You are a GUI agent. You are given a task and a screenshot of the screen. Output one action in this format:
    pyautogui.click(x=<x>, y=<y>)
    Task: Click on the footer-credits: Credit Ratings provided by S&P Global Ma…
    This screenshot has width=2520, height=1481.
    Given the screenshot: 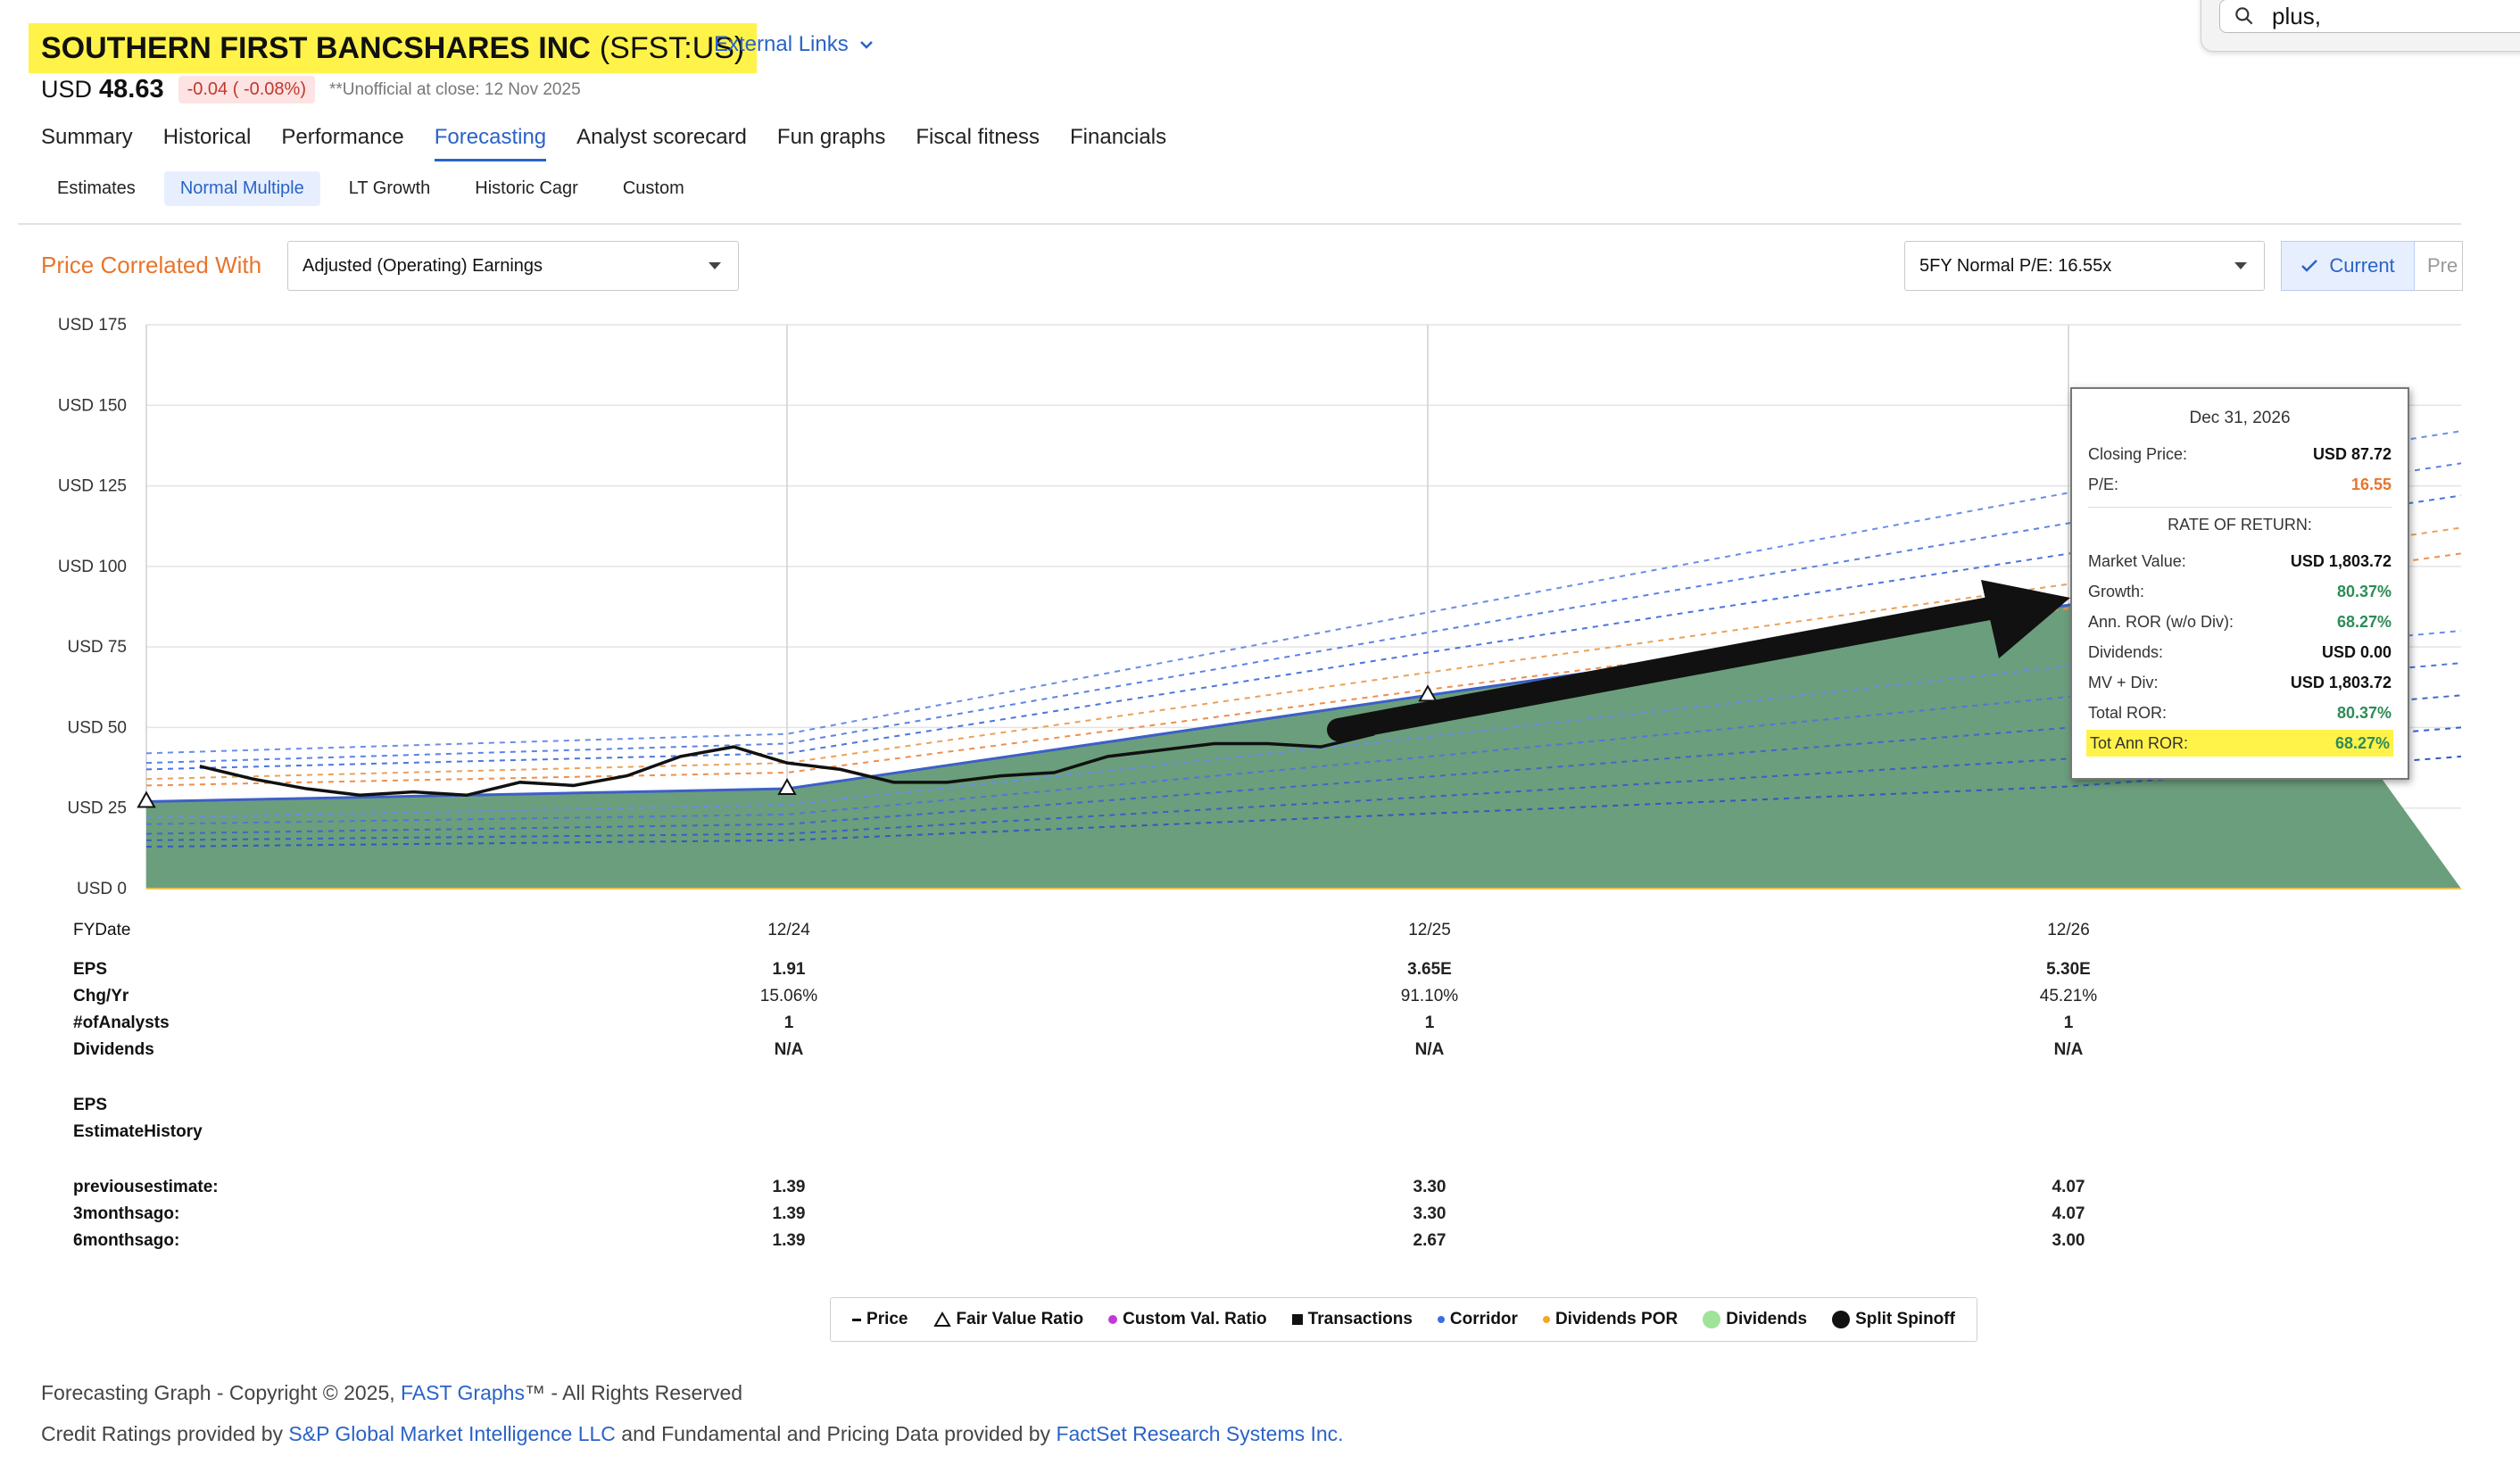 What is the action you would take?
    pyautogui.click(x=692, y=1434)
    